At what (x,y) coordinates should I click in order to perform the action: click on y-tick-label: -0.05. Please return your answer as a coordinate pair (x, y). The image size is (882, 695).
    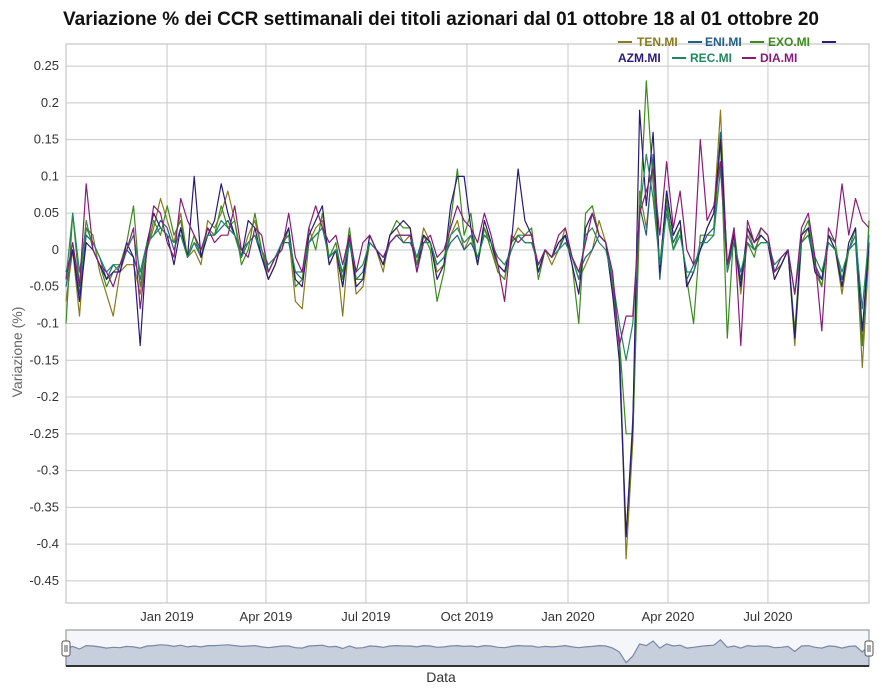
    Looking at the image, I should click on (44, 286).